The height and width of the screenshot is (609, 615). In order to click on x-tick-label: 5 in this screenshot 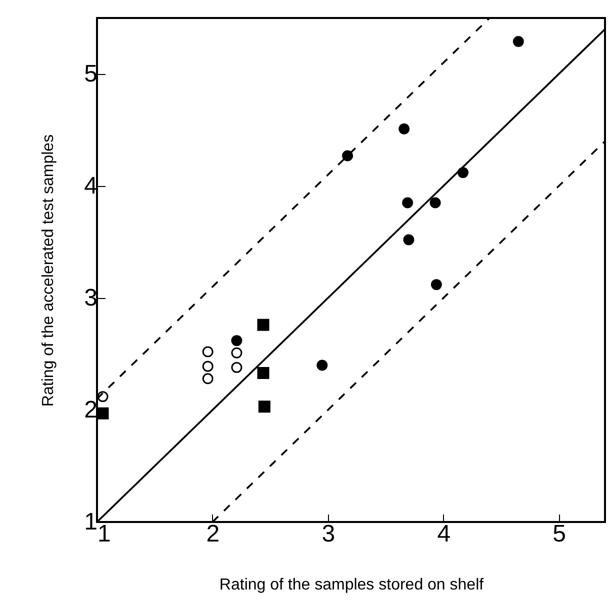, I will do `click(559, 534)`.